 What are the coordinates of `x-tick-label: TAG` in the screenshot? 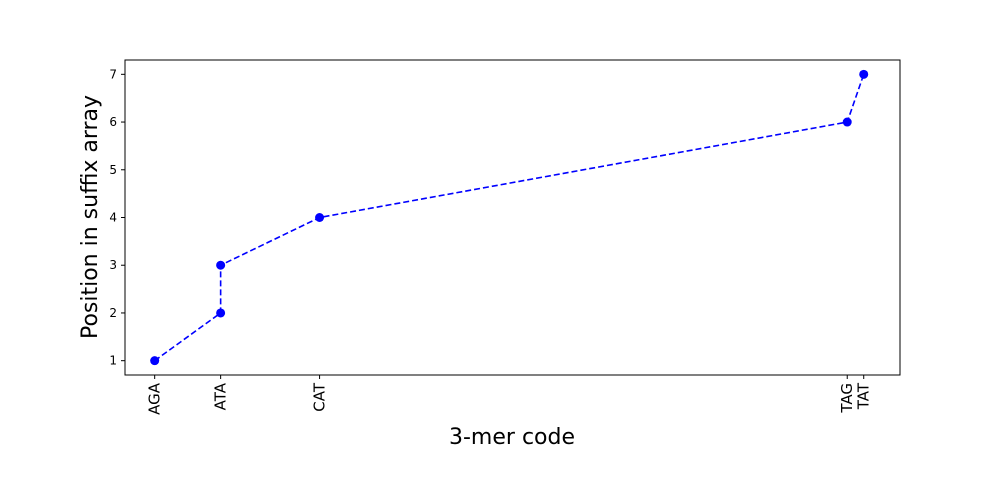 It's located at (847, 398).